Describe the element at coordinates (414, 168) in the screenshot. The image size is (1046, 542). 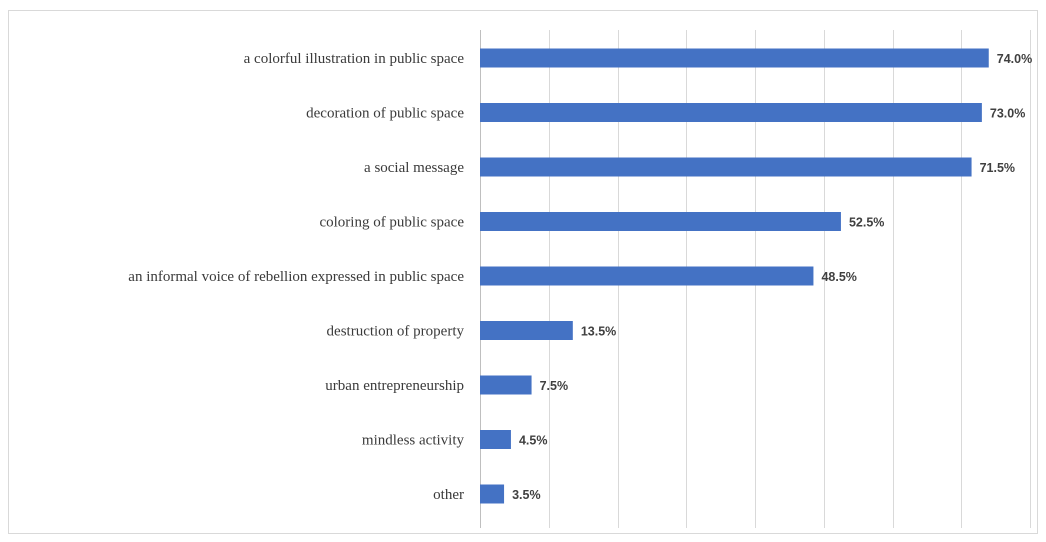
I see `category-label: a social message` at that location.